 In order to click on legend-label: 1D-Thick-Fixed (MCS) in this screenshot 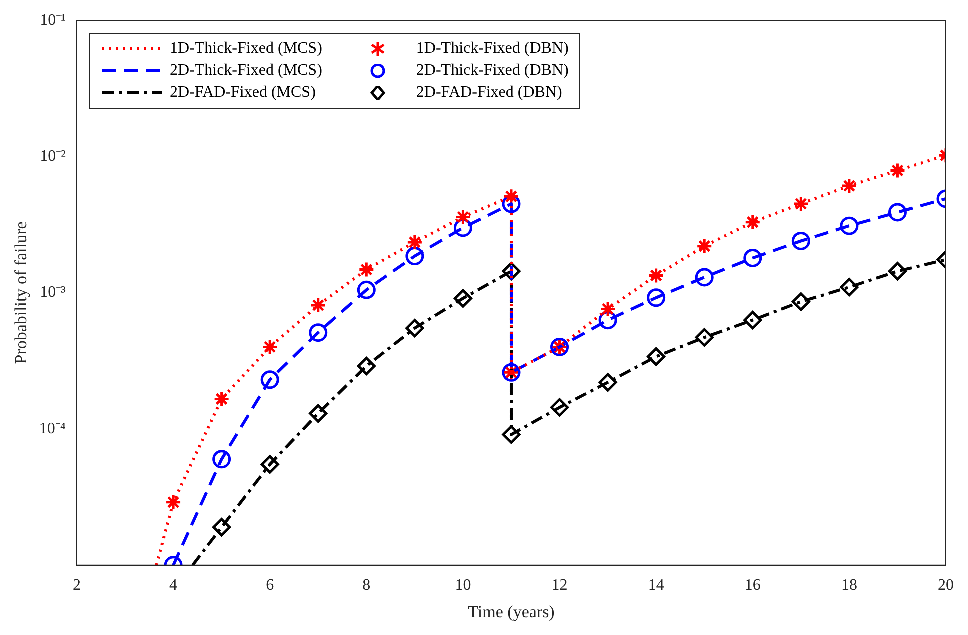, I will do `click(246, 49)`.